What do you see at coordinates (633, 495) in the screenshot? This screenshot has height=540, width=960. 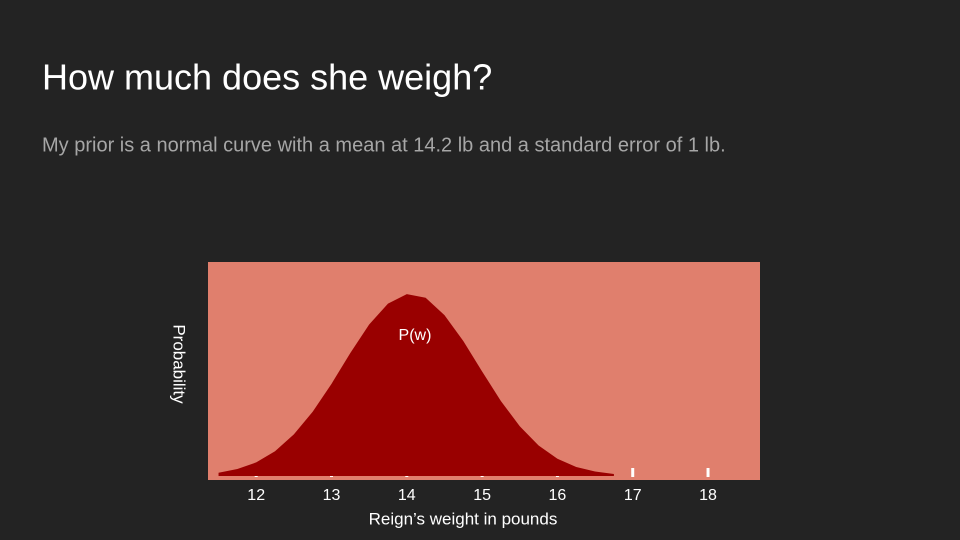 I see `x-tick-label: 17` at bounding box center [633, 495].